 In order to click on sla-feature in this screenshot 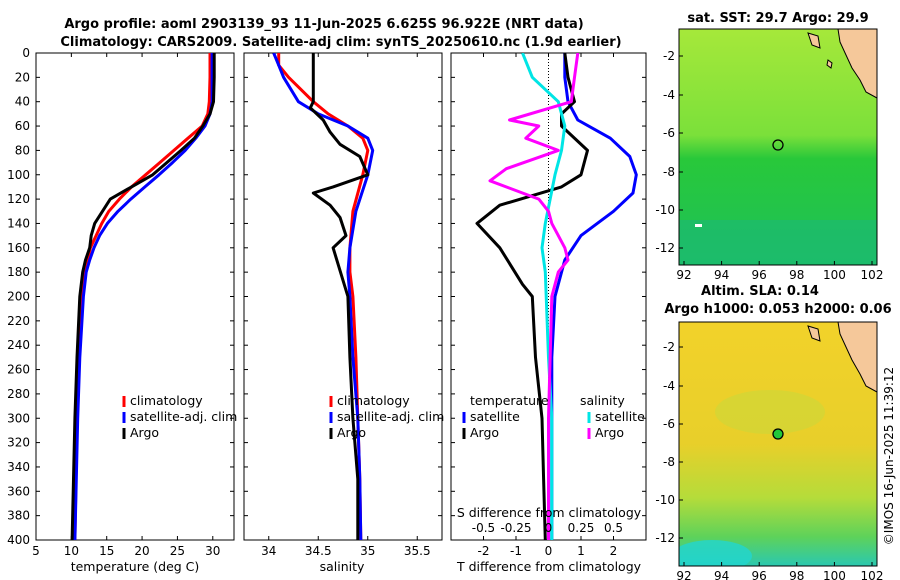, I will do `click(715, 553)`.